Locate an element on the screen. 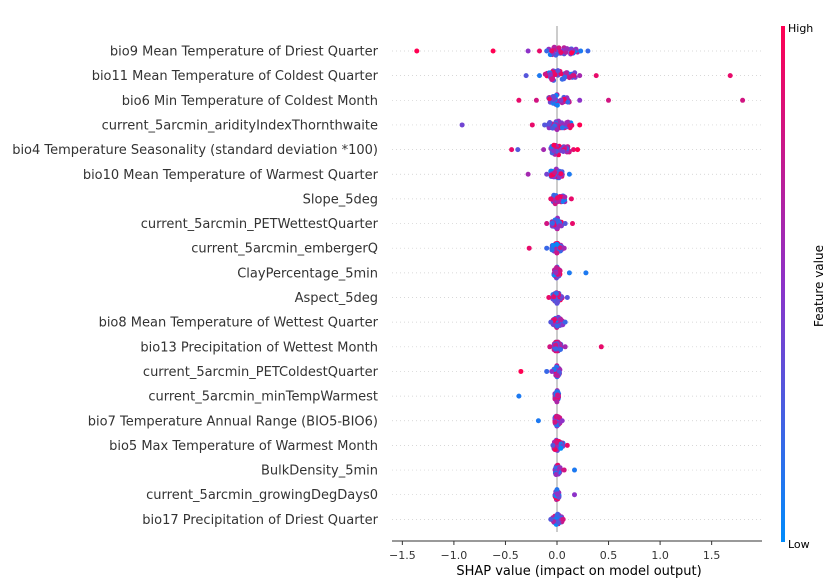 The height and width of the screenshot is (584, 834). feature-label: Slope_5deg is located at coordinates (340, 199).